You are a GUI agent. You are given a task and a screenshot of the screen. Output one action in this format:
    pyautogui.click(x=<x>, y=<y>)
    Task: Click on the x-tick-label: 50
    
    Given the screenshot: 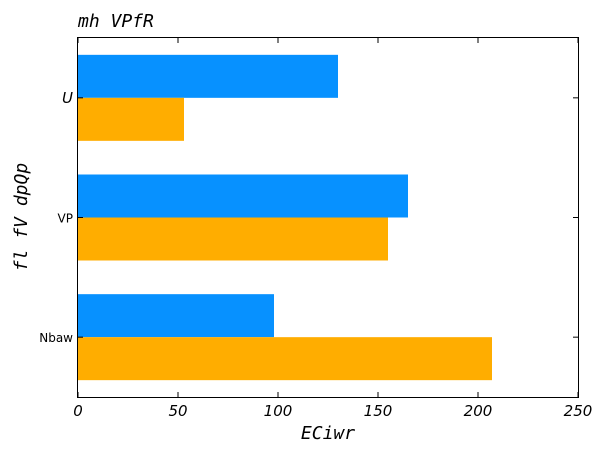 What is the action you would take?
    pyautogui.click(x=177, y=411)
    